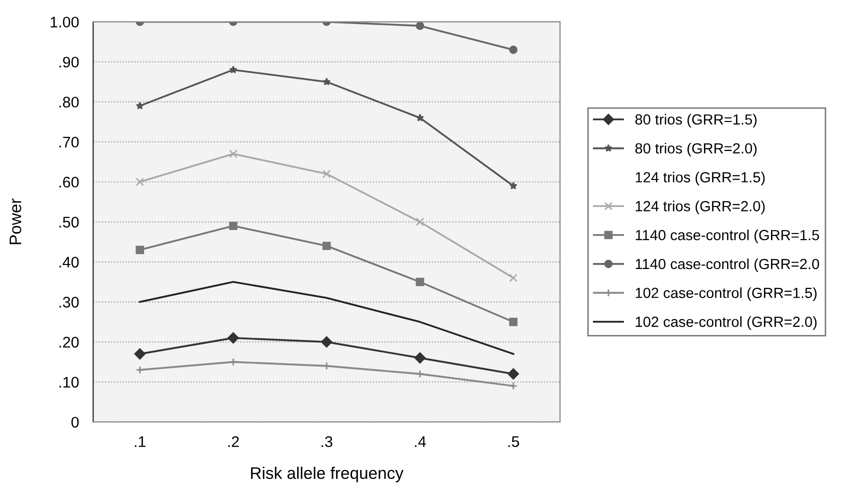  I want to click on y-tick-label: .20, so click(69, 342).